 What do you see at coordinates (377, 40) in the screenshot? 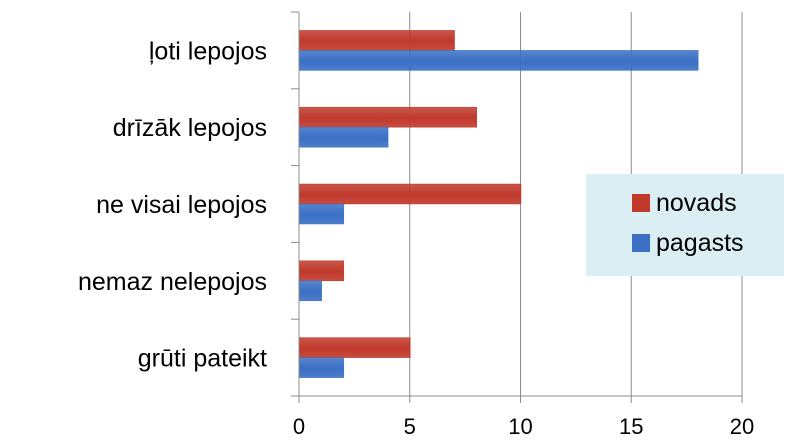
I see `bar-novads-loti-lepojos` at bounding box center [377, 40].